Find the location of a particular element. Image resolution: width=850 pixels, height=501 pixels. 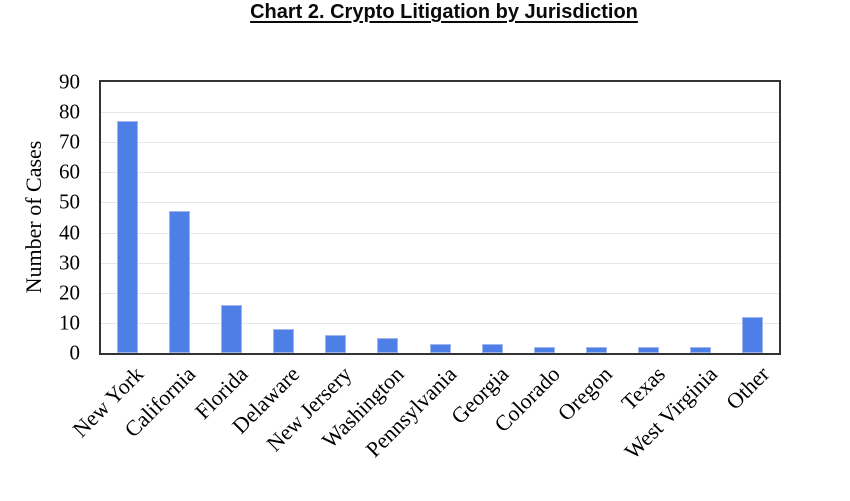

bar-west-virginia is located at coordinates (701, 349).